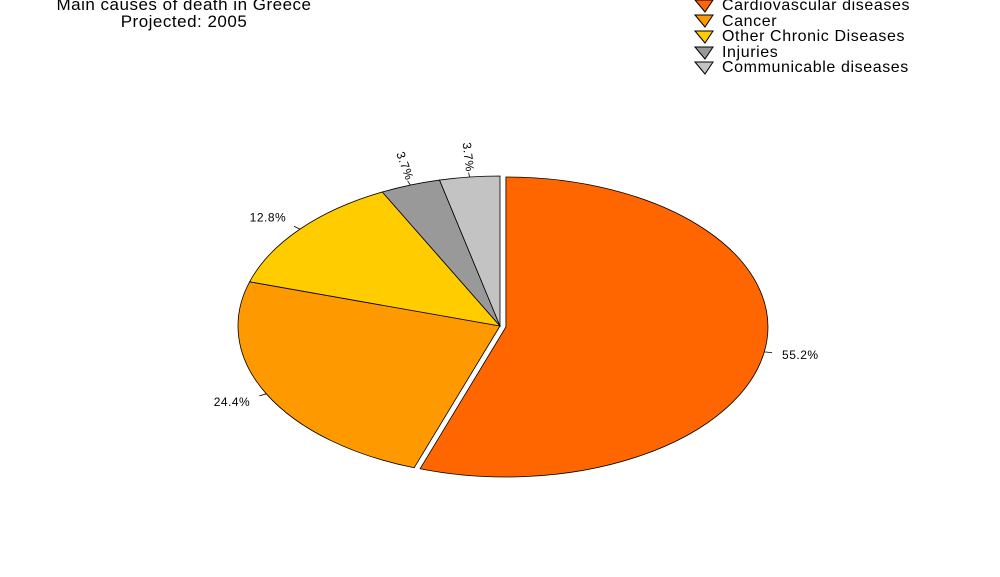 Image resolution: width=1000 pixels, height=577 pixels. What do you see at coordinates (184, 7) in the screenshot?
I see `chart-title: Main causes of death in Greece` at bounding box center [184, 7].